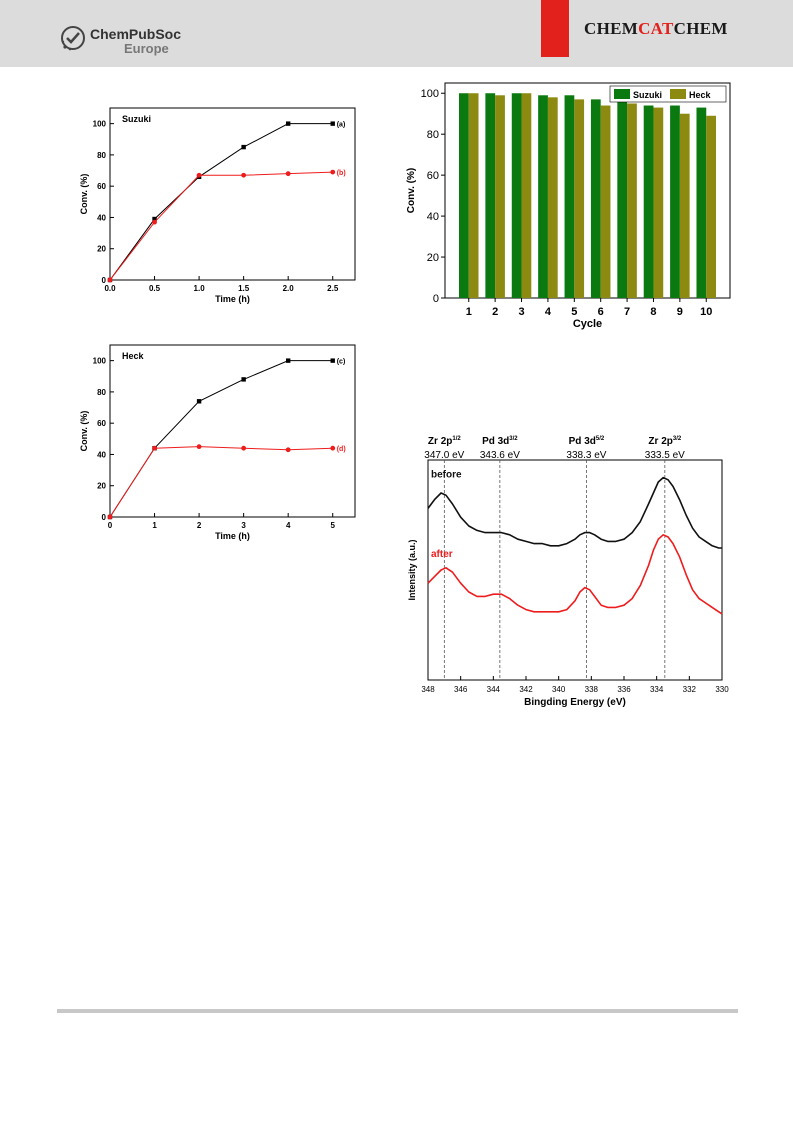  I want to click on peak-energy-label: 333.5 eV, so click(665, 455).